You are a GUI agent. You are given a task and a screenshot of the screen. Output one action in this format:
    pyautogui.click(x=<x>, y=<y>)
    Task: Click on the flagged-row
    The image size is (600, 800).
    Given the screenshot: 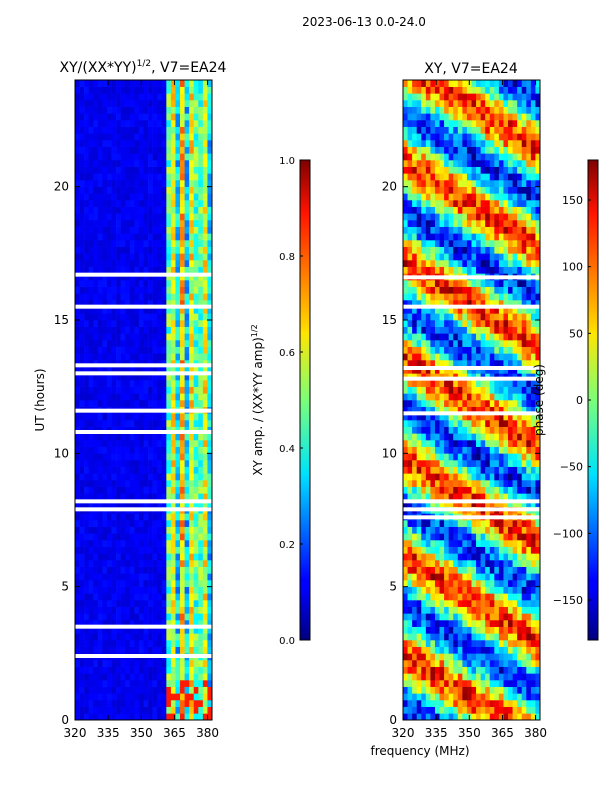 What is the action you would take?
    pyautogui.click(x=143, y=373)
    